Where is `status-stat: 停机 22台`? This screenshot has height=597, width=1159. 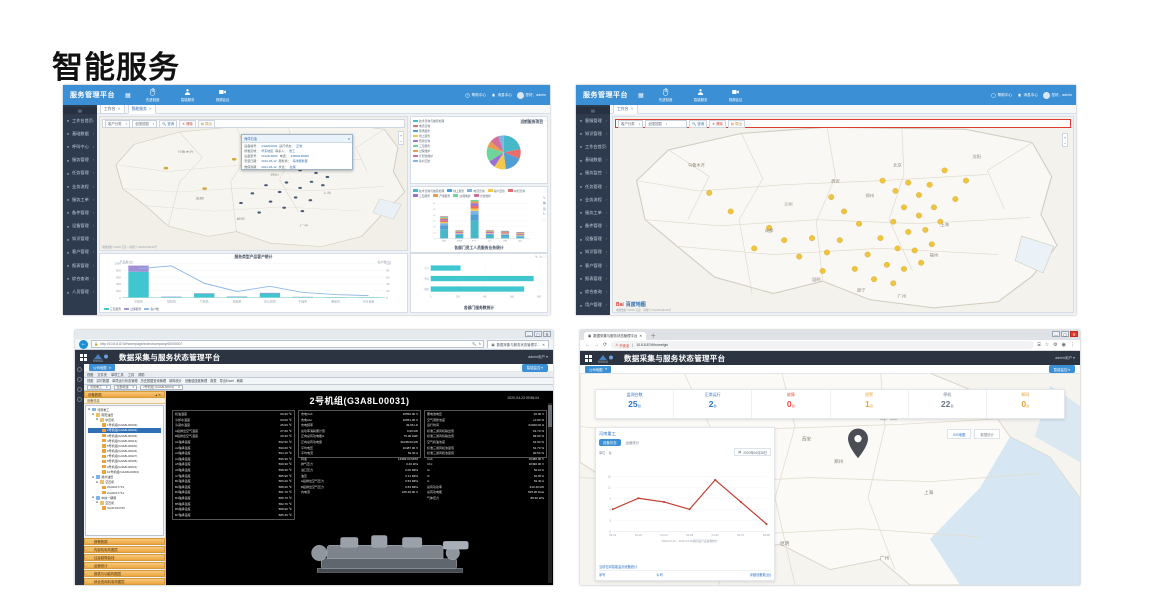 status-stat: 停机 22台 is located at coordinates (948, 404).